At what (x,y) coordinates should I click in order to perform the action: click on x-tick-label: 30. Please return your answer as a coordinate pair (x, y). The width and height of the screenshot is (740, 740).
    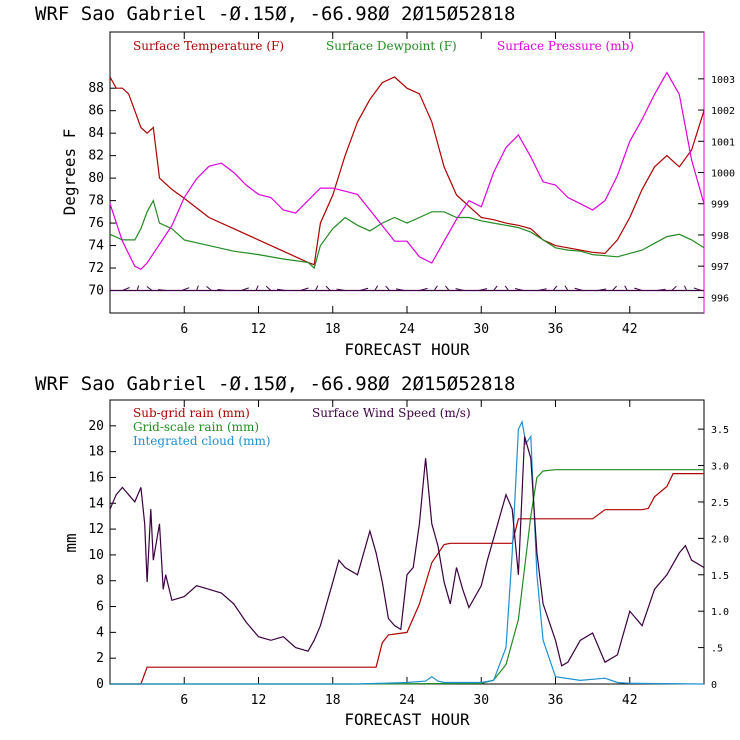
    Looking at the image, I should click on (481, 700).